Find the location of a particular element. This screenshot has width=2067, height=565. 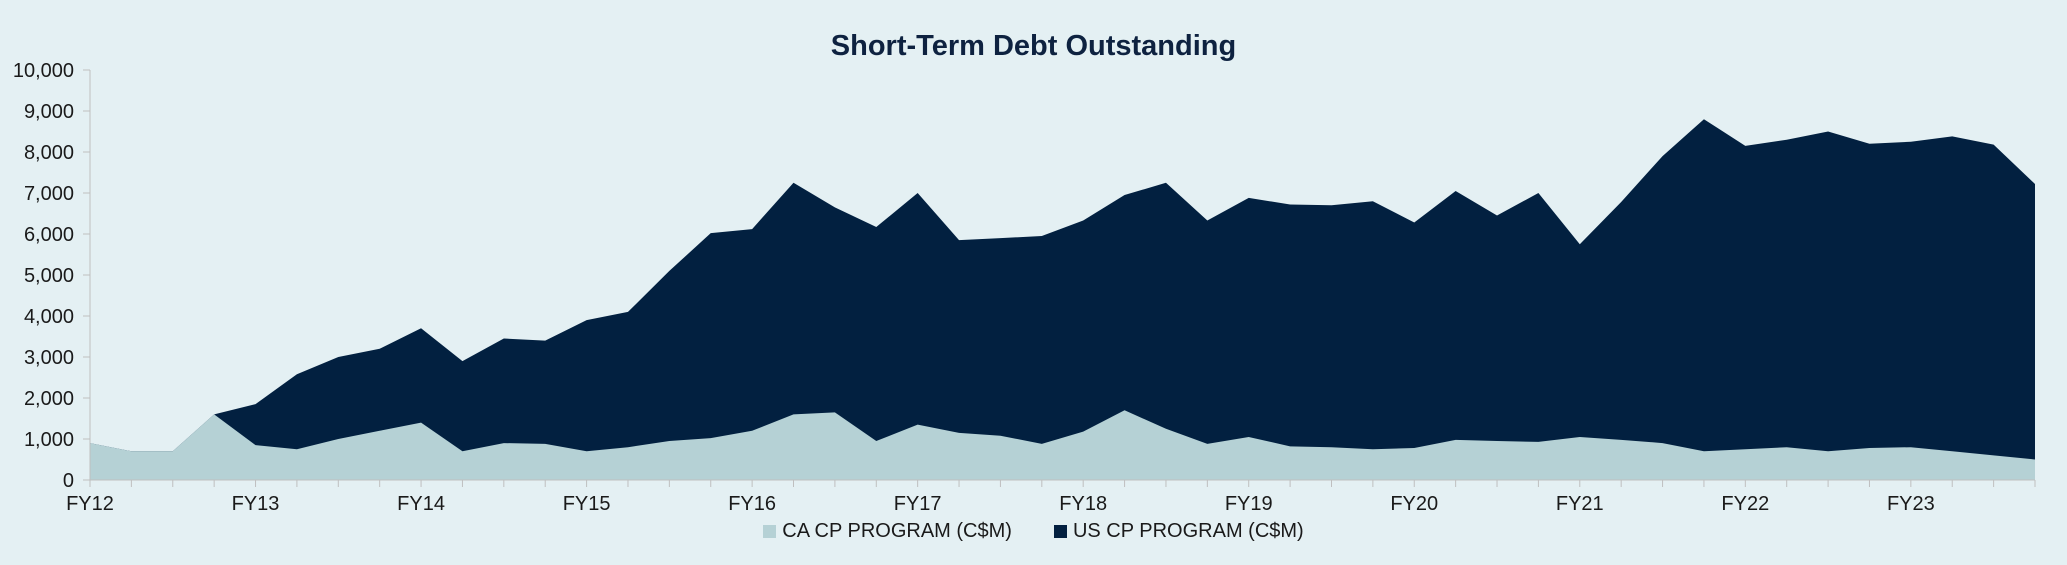

chart-title: Short-Term Debt Outstanding is located at coordinates (1033, 46).